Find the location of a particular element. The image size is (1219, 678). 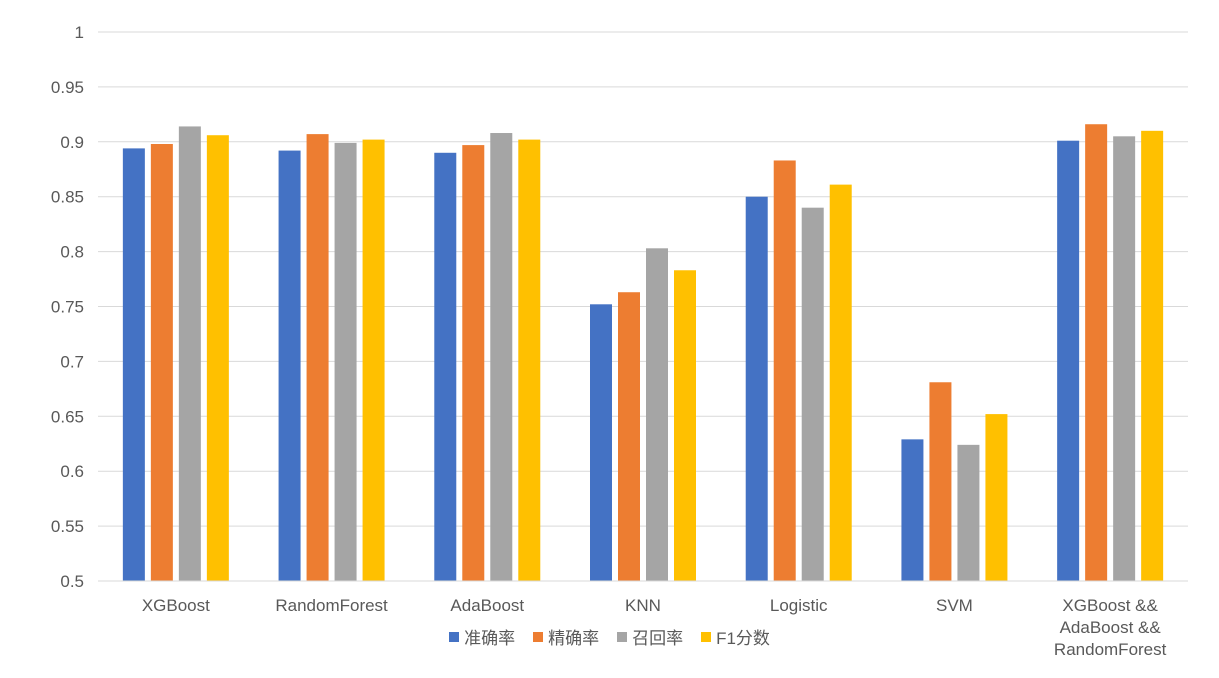

legend-item: F1分数 is located at coordinates (735, 636).